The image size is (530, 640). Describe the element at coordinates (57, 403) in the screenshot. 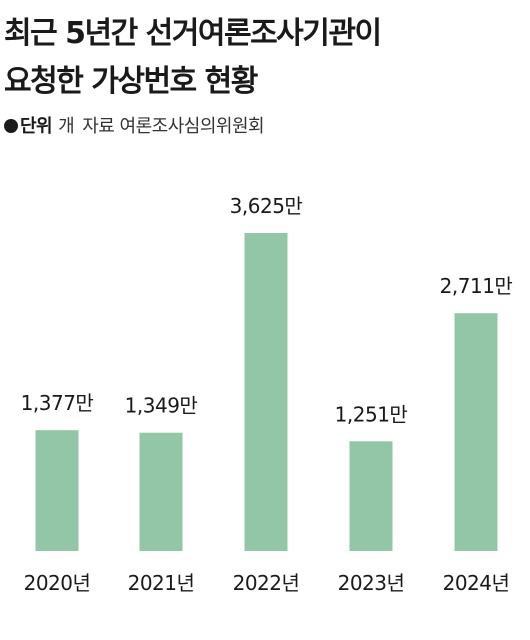

I see `data-label-2020년: 1,377만` at that location.